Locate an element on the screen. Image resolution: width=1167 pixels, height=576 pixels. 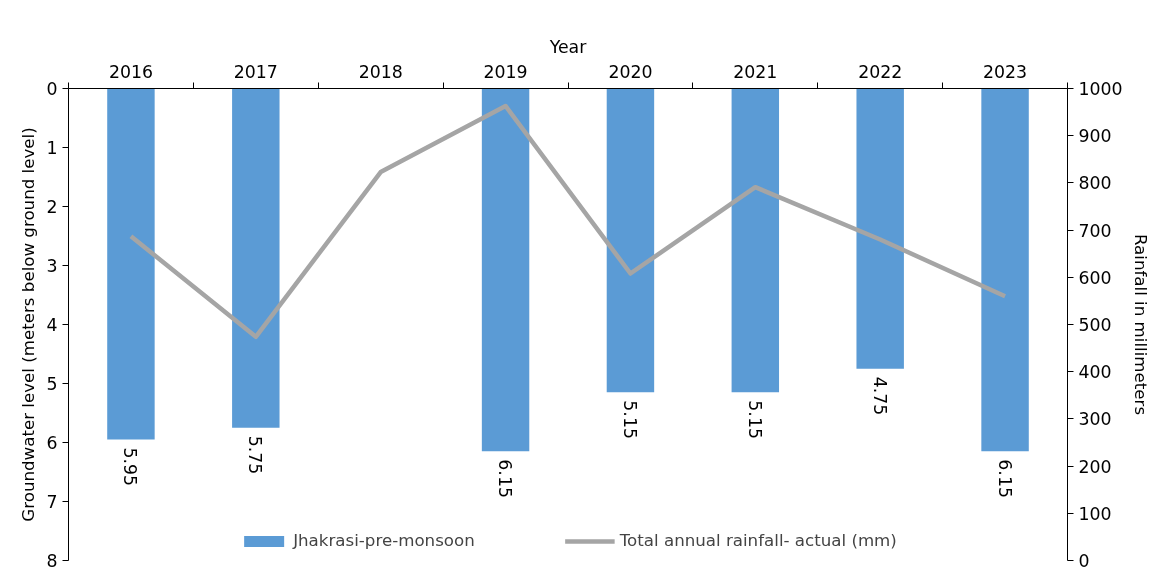
legend-label: Jhakrasi-pre-monsoon is located at coordinates (384, 540).